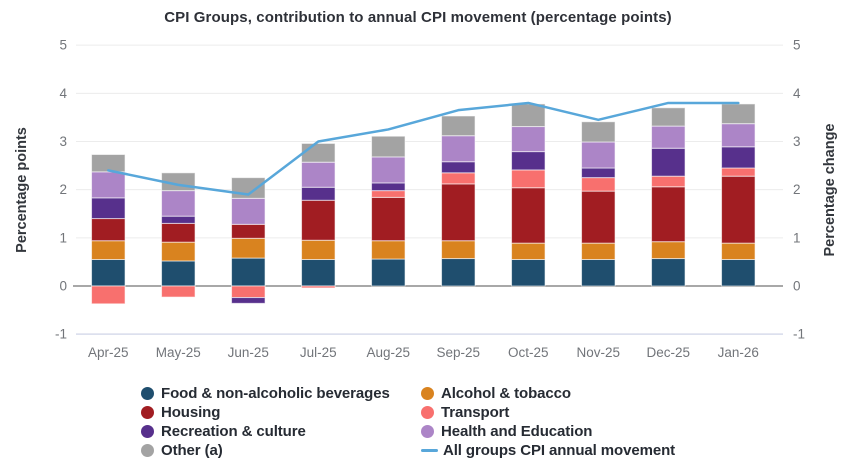 This screenshot has height=467, width=860. I want to click on legend-label: All groups CPI annual movement, so click(559, 450).